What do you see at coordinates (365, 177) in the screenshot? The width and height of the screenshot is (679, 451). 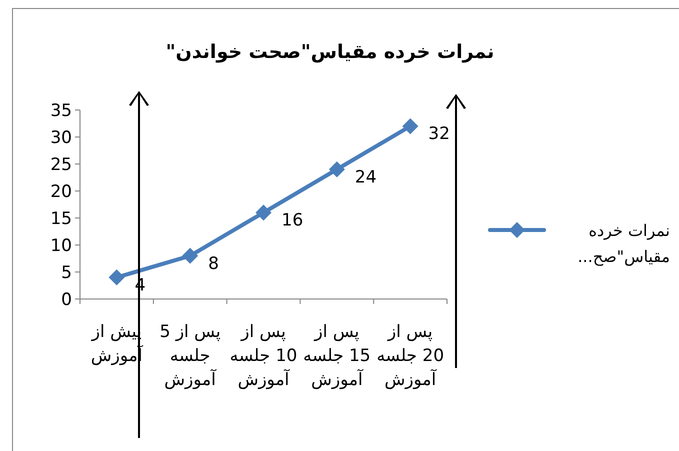 I see `data-label: 24` at bounding box center [365, 177].